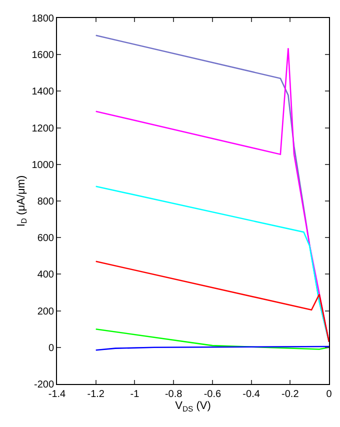  Describe the element at coordinates (135, 394) in the screenshot. I see `x-tick-label: -1` at that location.